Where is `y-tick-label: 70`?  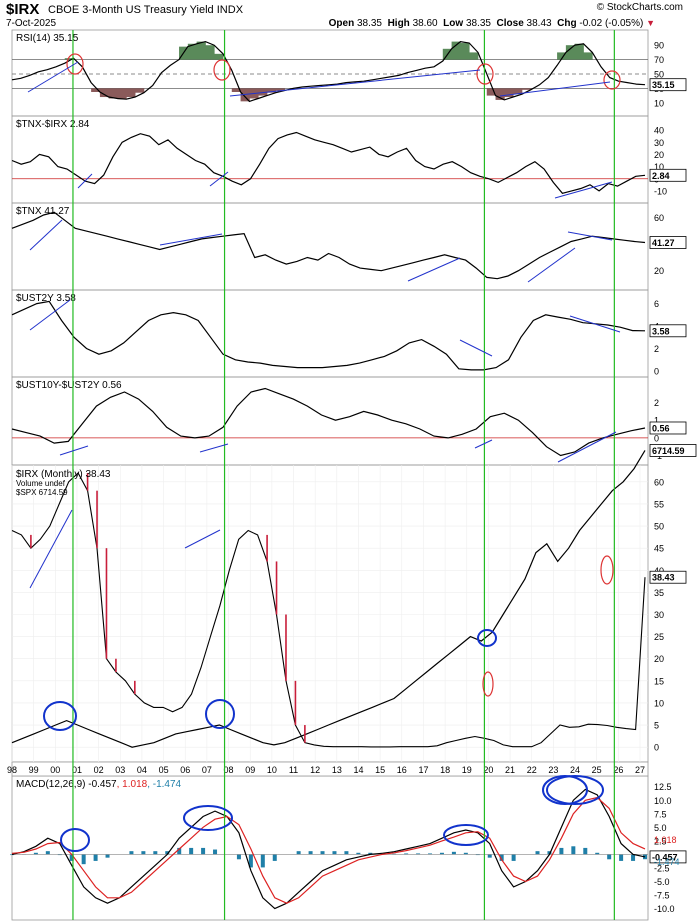
y-tick-label: 70 is located at coordinates (659, 60).